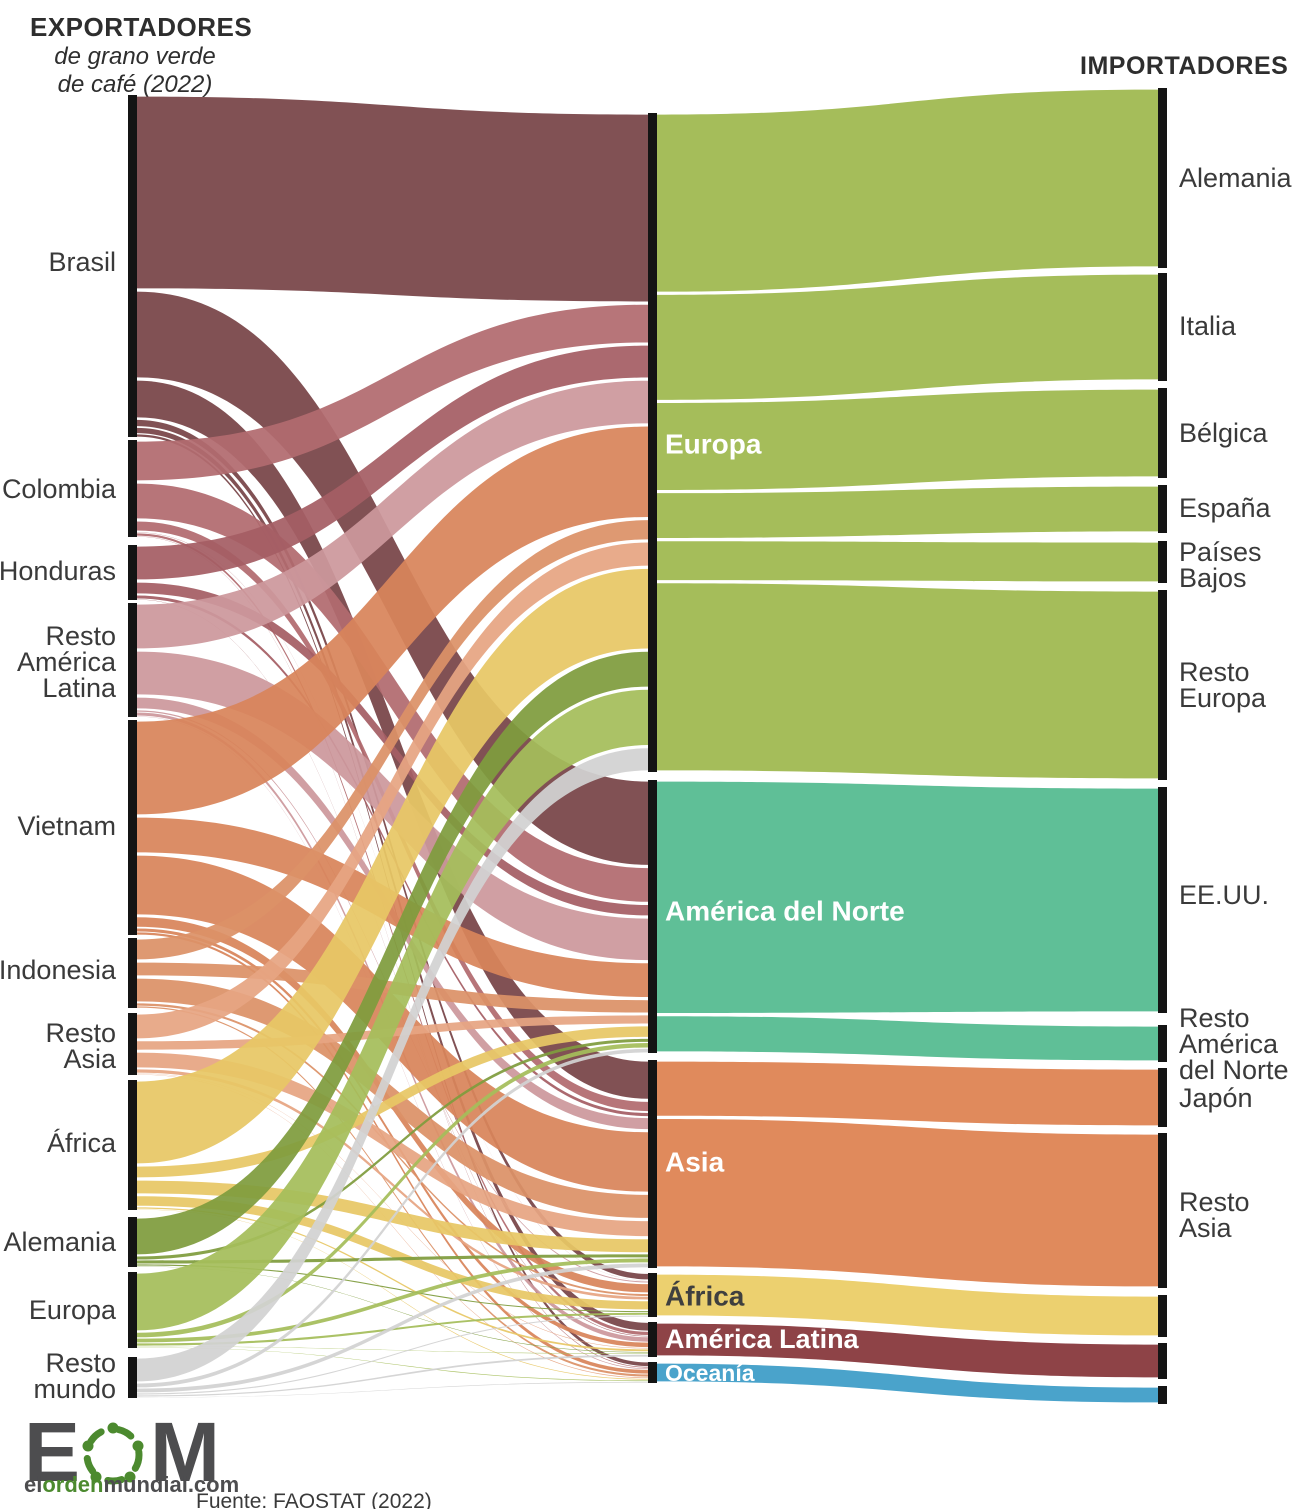  I want to click on flow-colombia-r_europa, so click(392, 392).